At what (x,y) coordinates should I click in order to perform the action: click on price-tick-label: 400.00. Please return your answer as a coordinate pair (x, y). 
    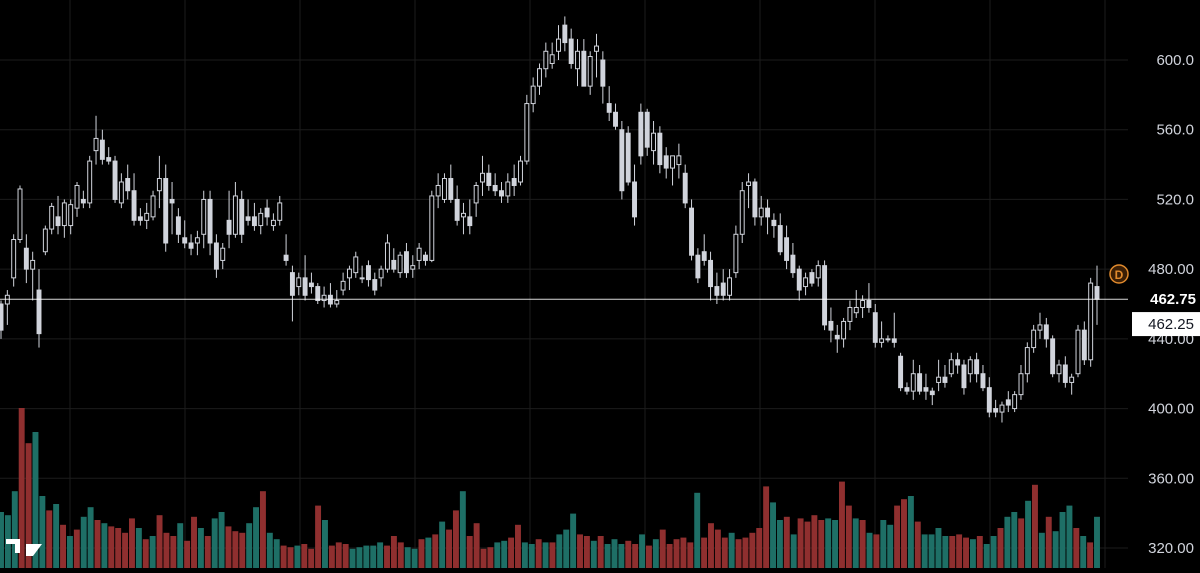
    Looking at the image, I should click on (1171, 409).